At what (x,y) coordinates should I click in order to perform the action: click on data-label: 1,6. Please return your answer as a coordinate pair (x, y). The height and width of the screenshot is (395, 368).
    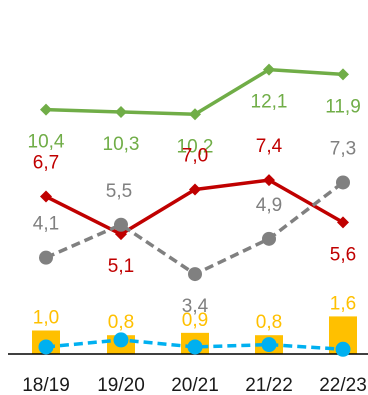
    Looking at the image, I should click on (343, 303).